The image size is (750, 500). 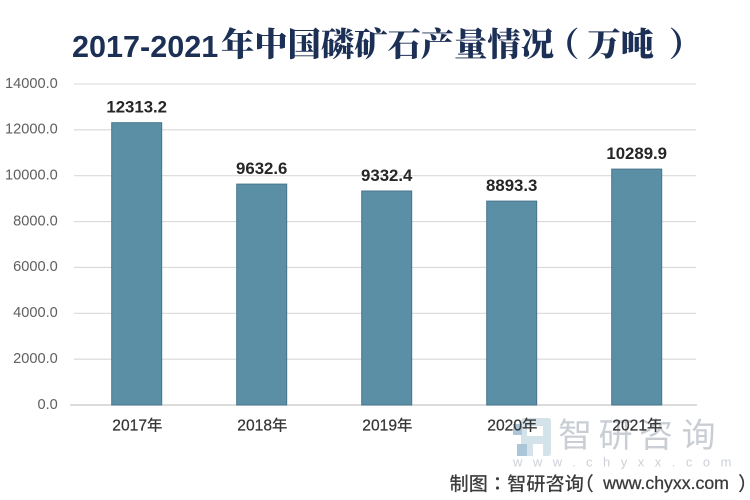 I want to click on svg-text: 2020, so click(x=504, y=426).